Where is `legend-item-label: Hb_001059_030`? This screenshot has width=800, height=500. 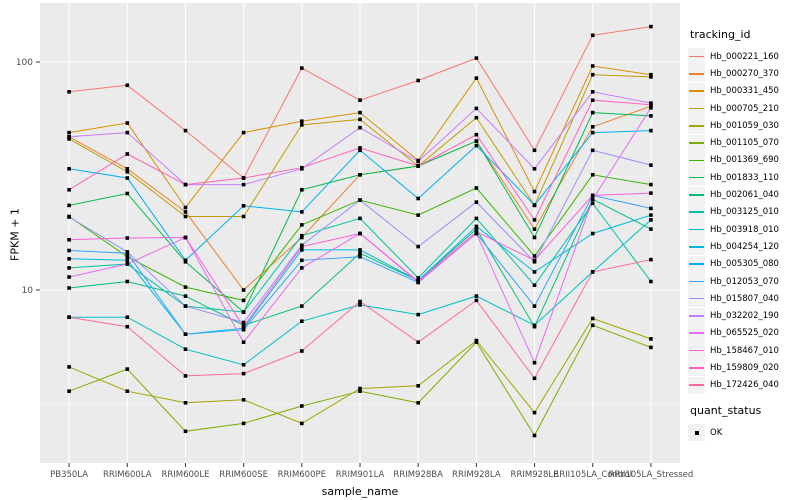 legend-item-label: Hb_001059_030 is located at coordinates (744, 125).